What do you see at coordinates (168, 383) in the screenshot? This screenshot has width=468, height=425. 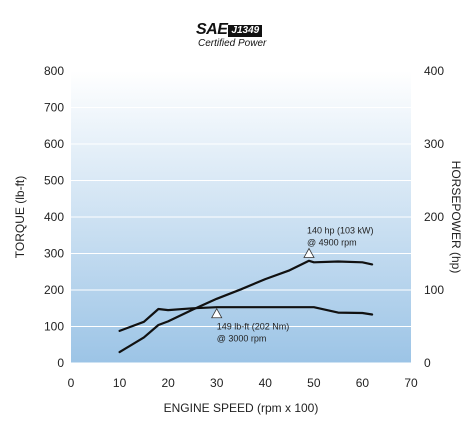 I see `x-tick-label: 20` at bounding box center [168, 383].